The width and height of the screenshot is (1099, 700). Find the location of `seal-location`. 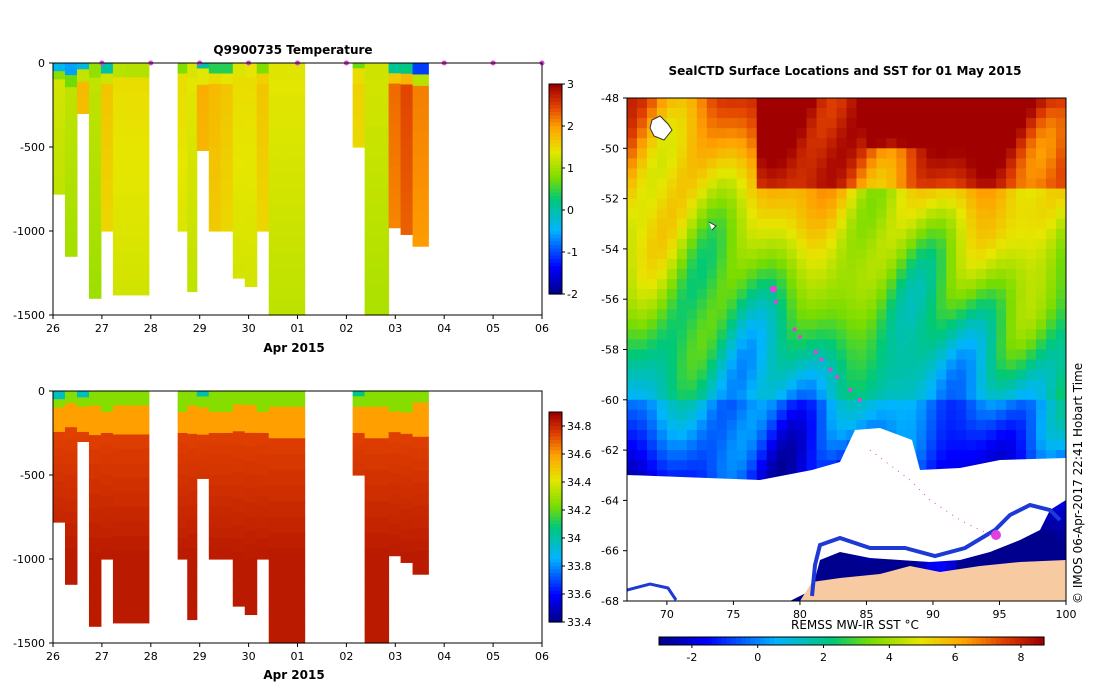

seal-location is located at coordinates (821, 359).